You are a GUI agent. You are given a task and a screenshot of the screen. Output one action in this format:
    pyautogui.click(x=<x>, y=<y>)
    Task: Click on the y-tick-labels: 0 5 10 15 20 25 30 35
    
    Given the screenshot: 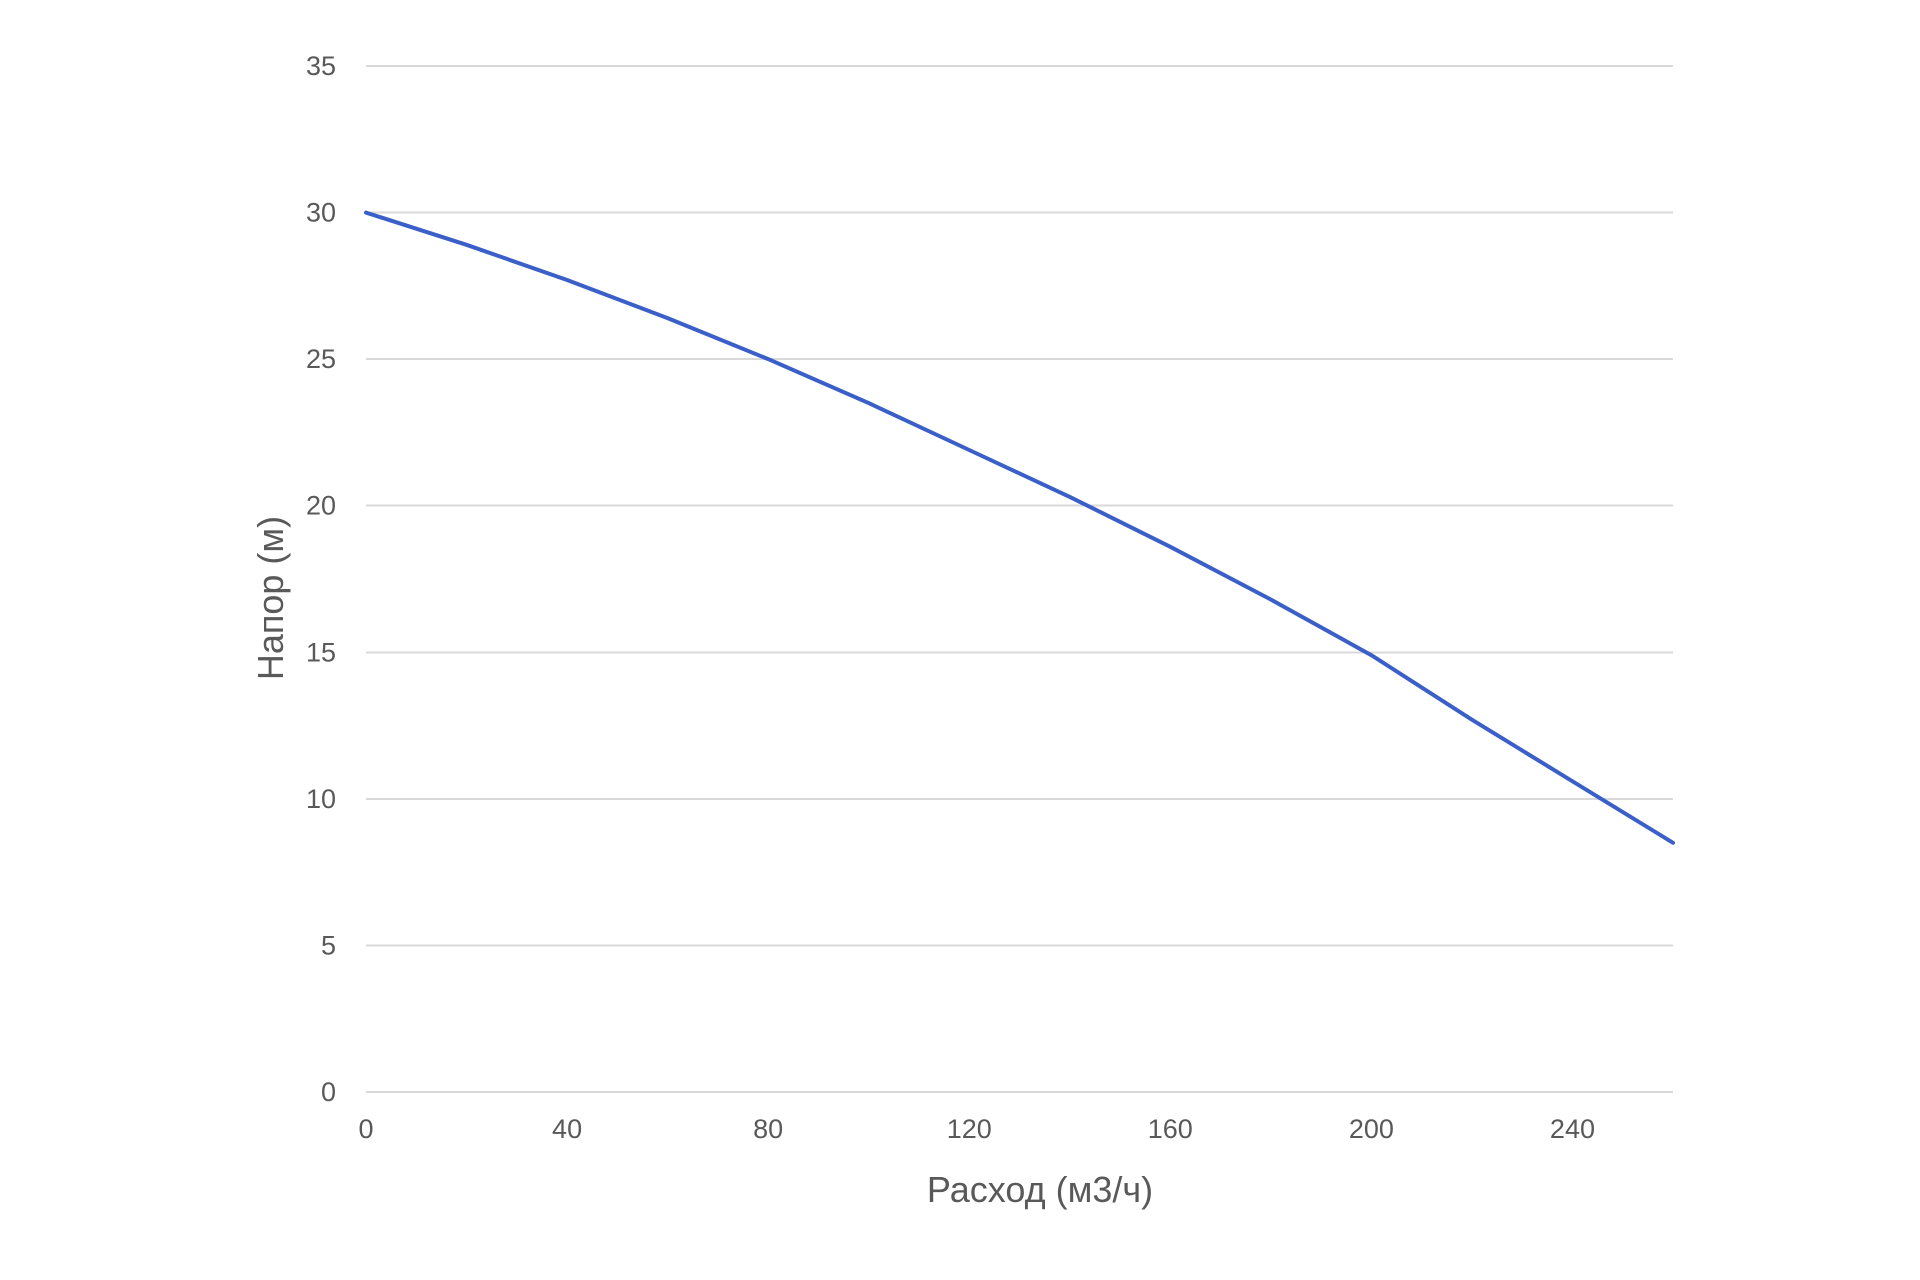 What is the action you would take?
    pyautogui.click(x=321, y=579)
    